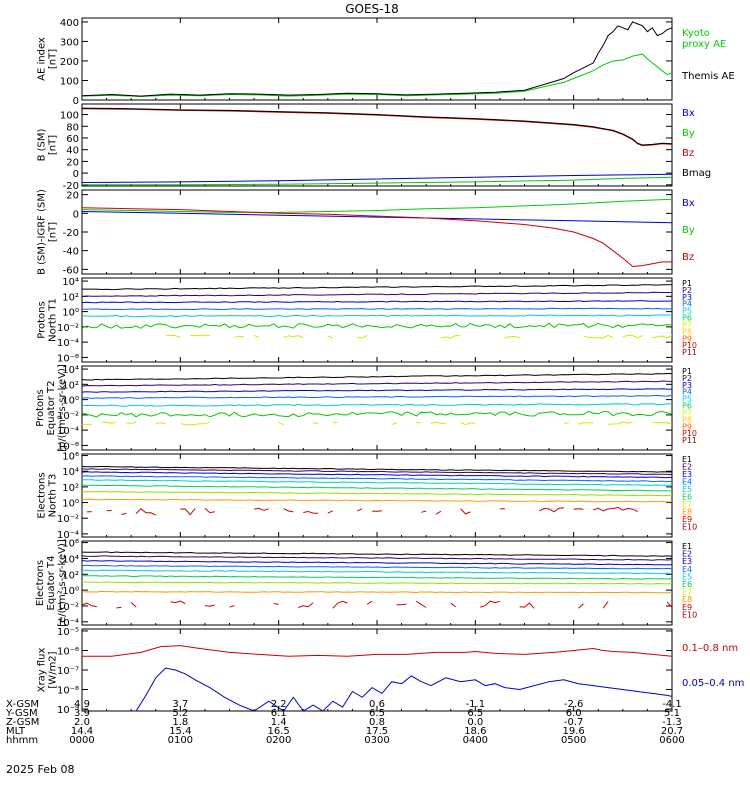 The width and height of the screenshot is (750, 804). Describe the element at coordinates (40, 407) in the screenshot. I see `y-axis-label: Protons` at that location.